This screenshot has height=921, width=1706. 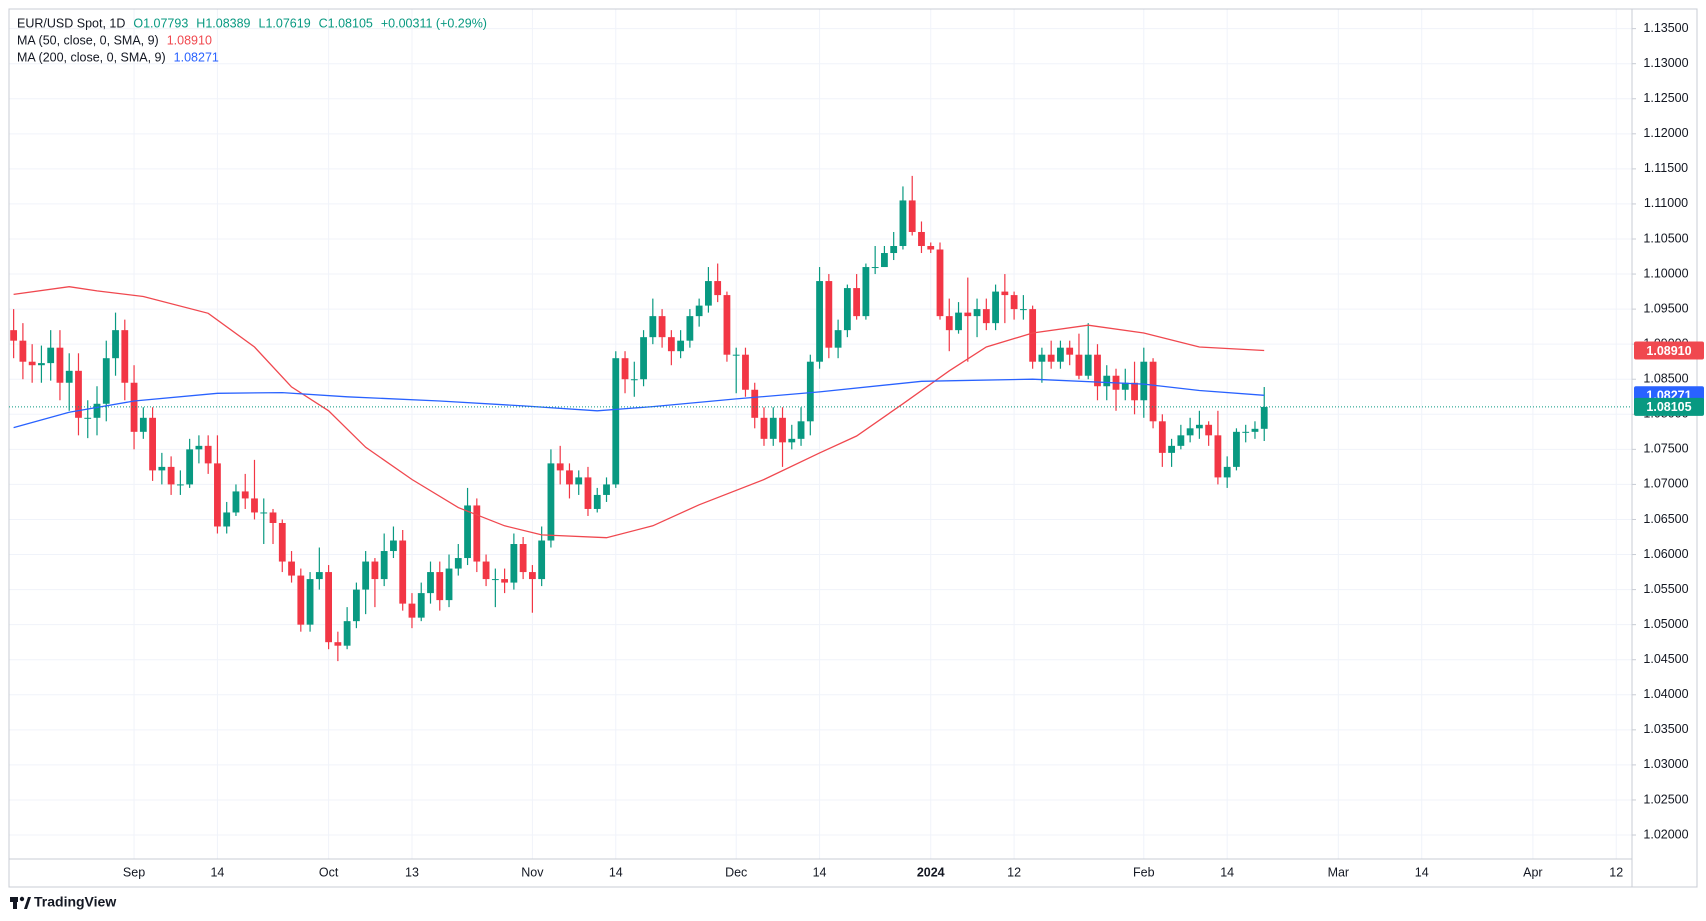 What do you see at coordinates (1665, 554) in the screenshot?
I see `y-tick-label: 1.06000` at bounding box center [1665, 554].